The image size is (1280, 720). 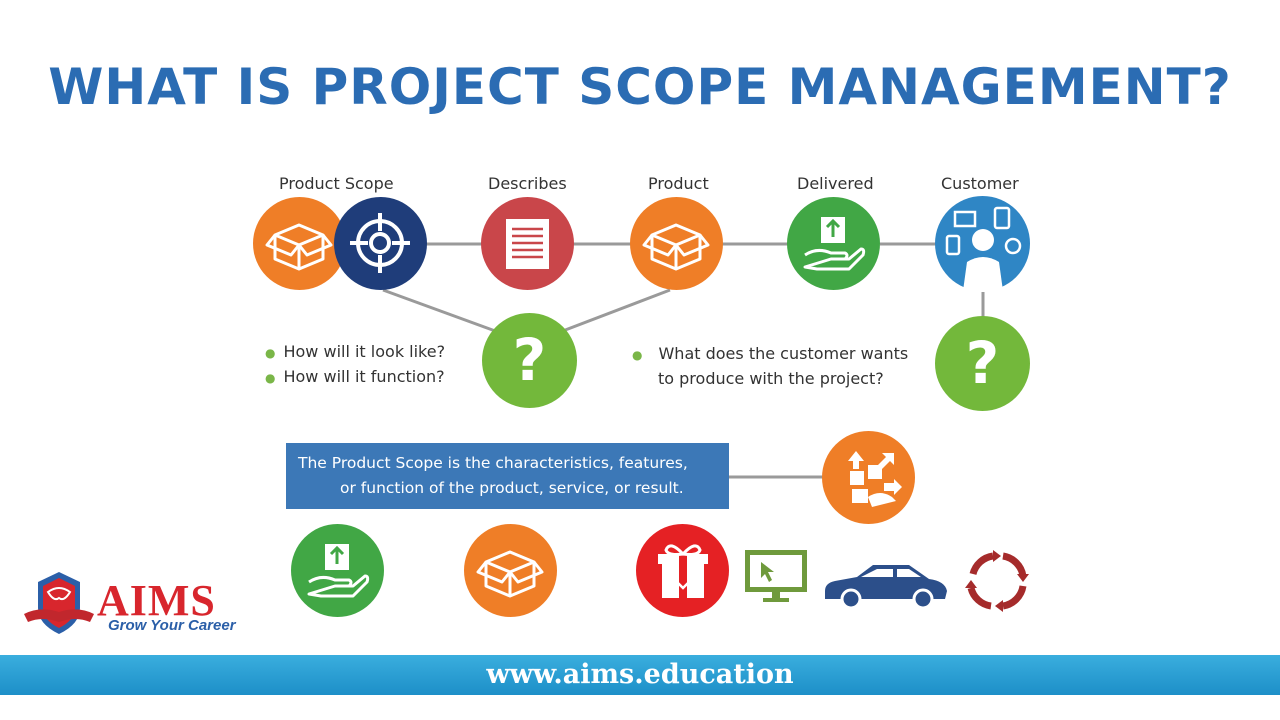 What do you see at coordinates (868, 477) in the screenshot?
I see `process-flow-icon` at bounding box center [868, 477].